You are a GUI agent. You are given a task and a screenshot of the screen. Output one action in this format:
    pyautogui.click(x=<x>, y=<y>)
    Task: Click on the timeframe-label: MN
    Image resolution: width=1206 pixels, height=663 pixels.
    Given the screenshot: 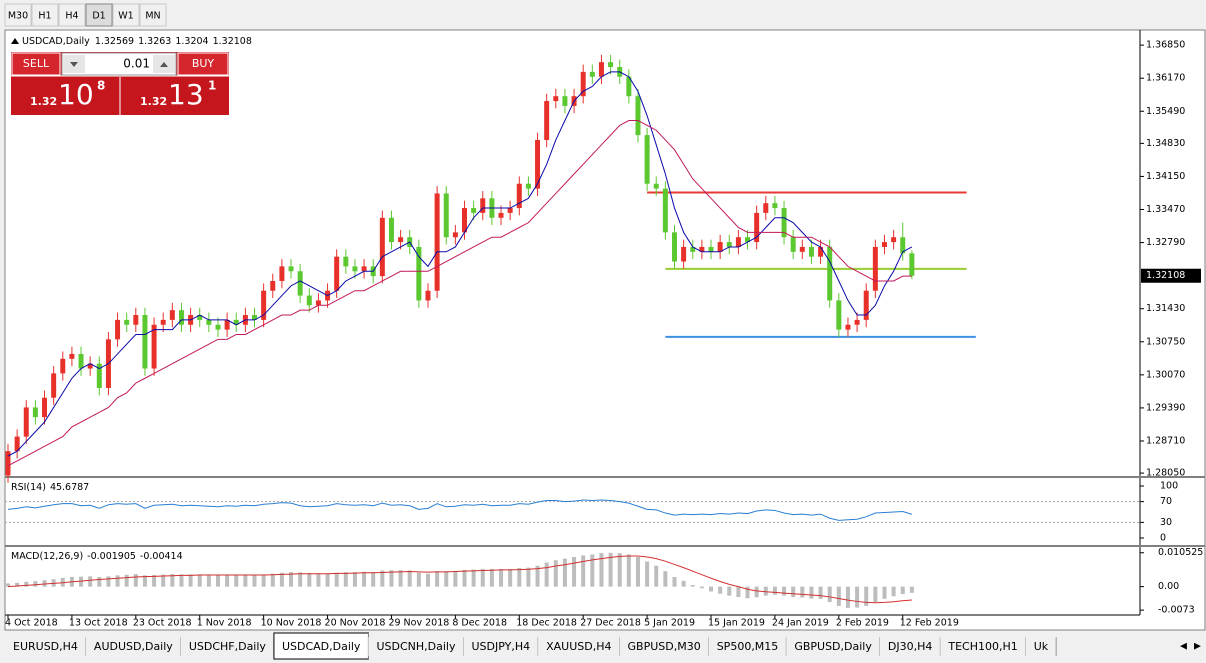 What is the action you would take?
    pyautogui.click(x=152, y=16)
    